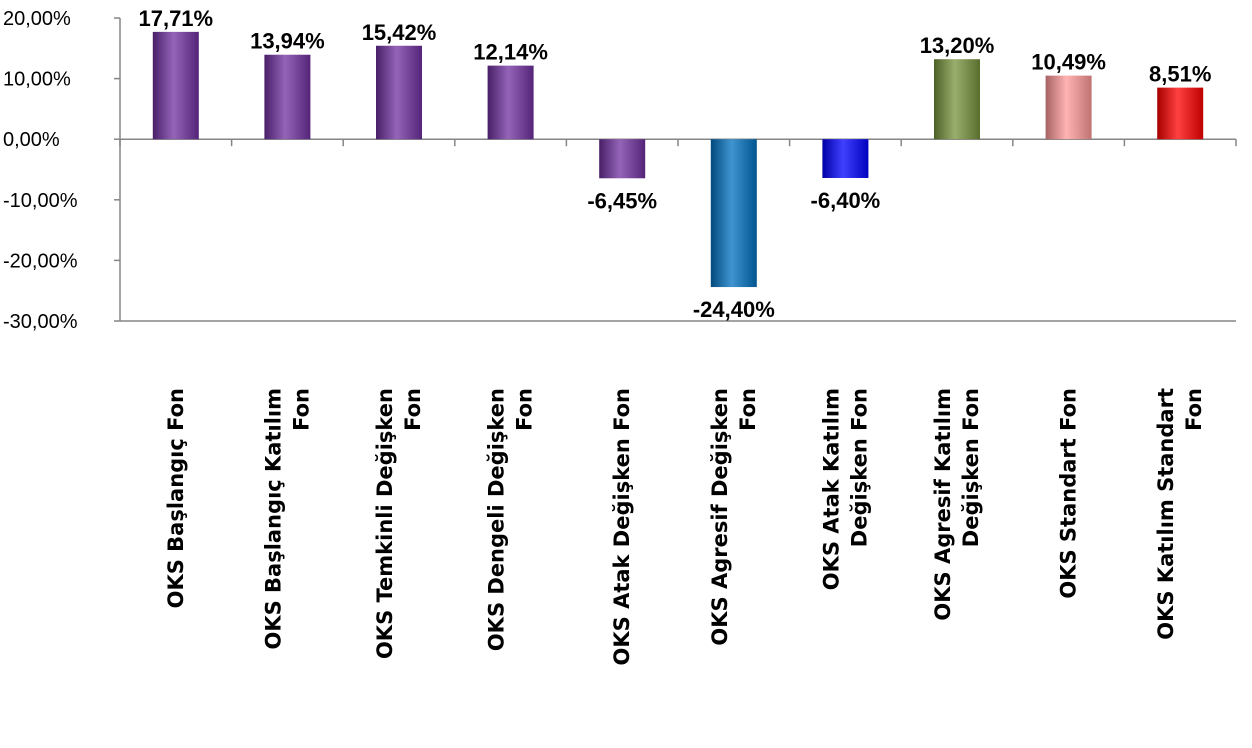 The height and width of the screenshot is (748, 1252). Describe the element at coordinates (1180, 74) in the screenshot. I see `data-label: 8,51%` at that location.